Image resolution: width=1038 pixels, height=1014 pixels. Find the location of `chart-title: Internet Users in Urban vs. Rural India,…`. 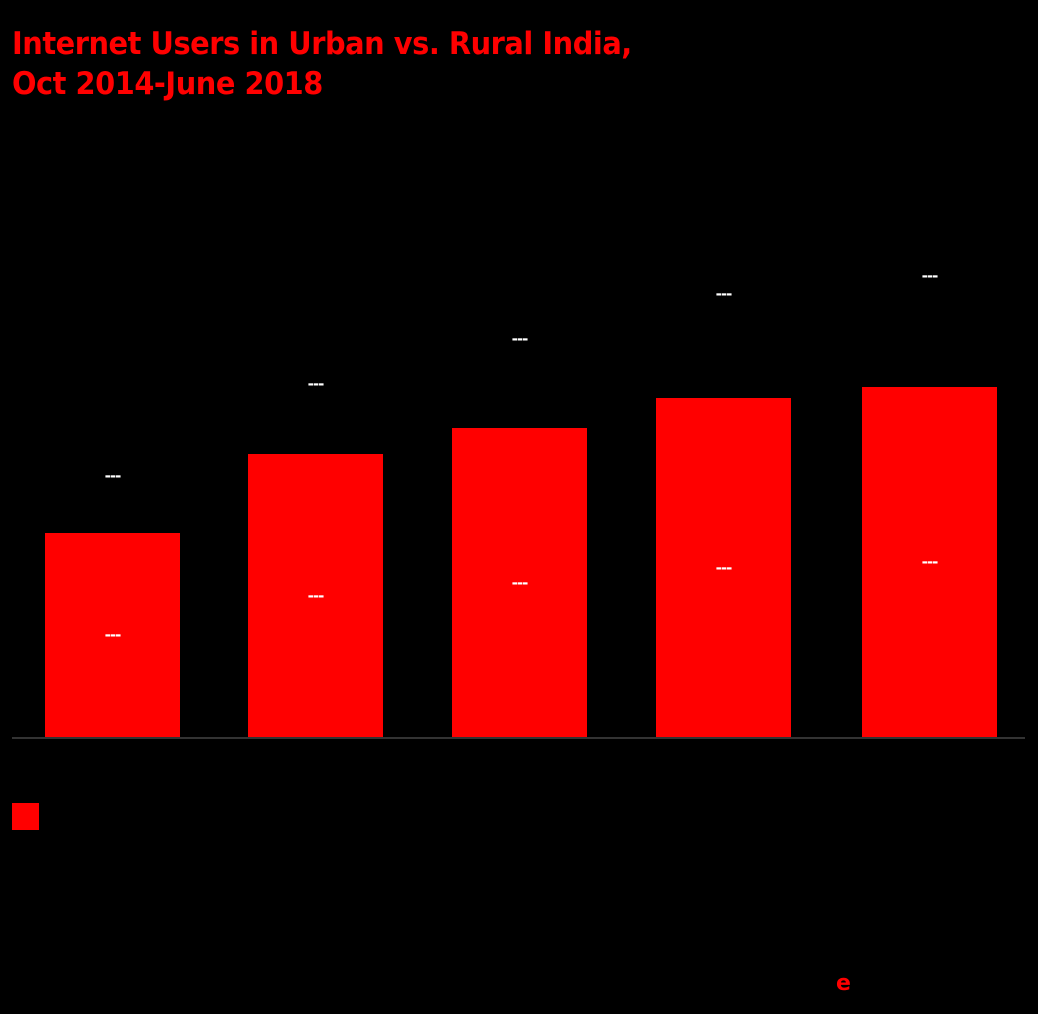

chart-title: Internet Users in Urban vs. Rural India,… is located at coordinates (322, 64).